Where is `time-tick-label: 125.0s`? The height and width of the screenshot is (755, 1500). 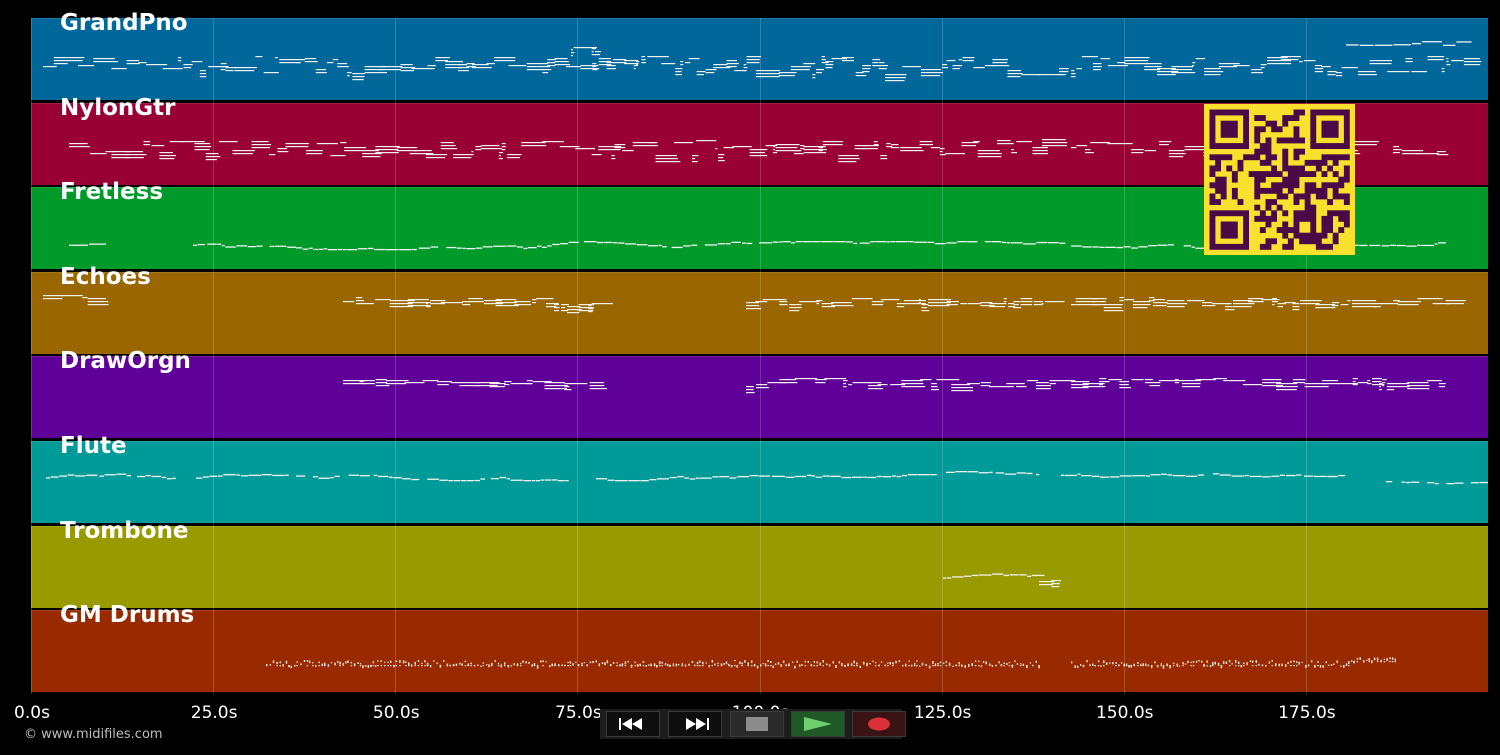 time-tick-label: 125.0s is located at coordinates (942, 713).